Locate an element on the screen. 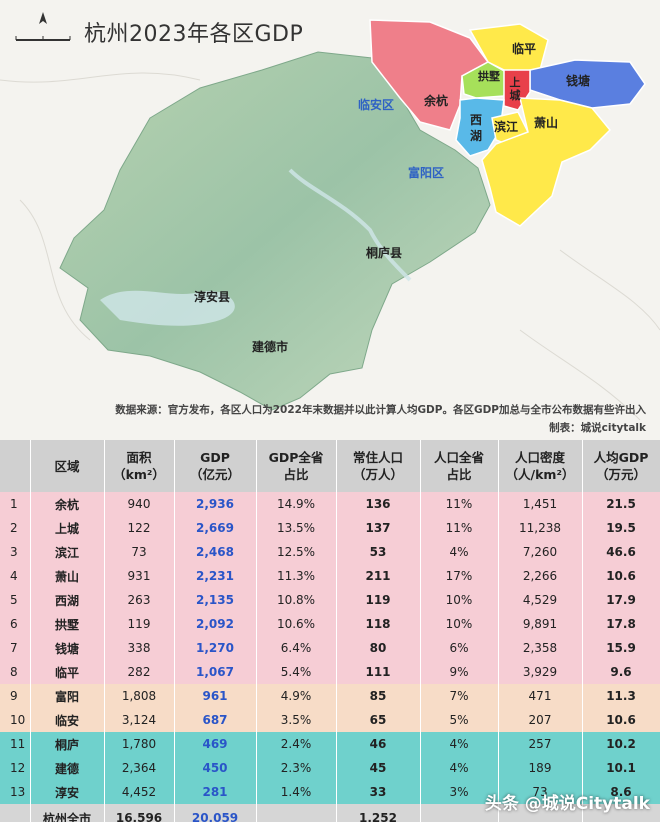  cell-index: 12 is located at coordinates (15, 768).